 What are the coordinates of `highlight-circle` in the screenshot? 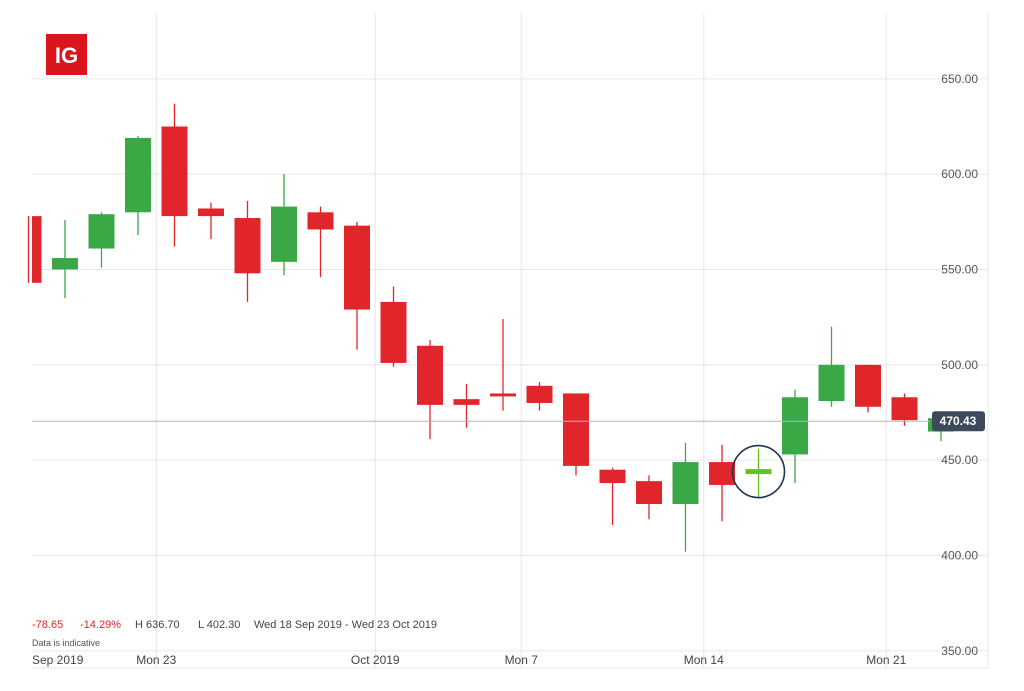 It's located at (758, 471).